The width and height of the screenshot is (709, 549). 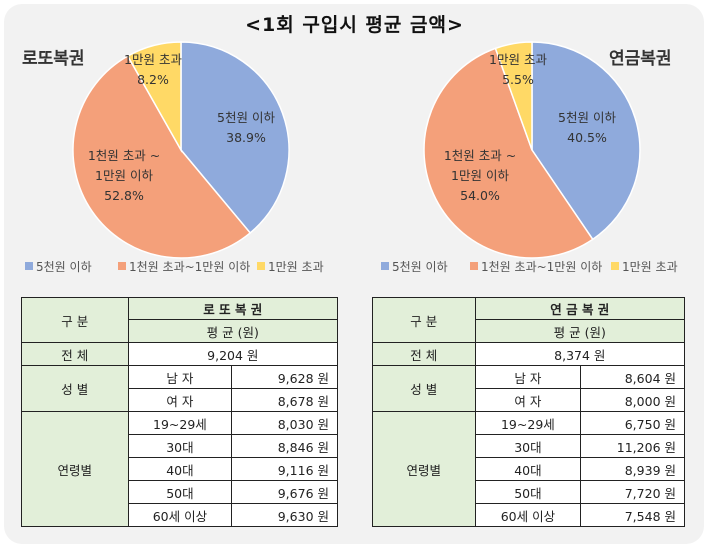 What do you see at coordinates (354, 25) in the screenshot?
I see `page-title: <1회 구입시 평균 금액>` at bounding box center [354, 25].